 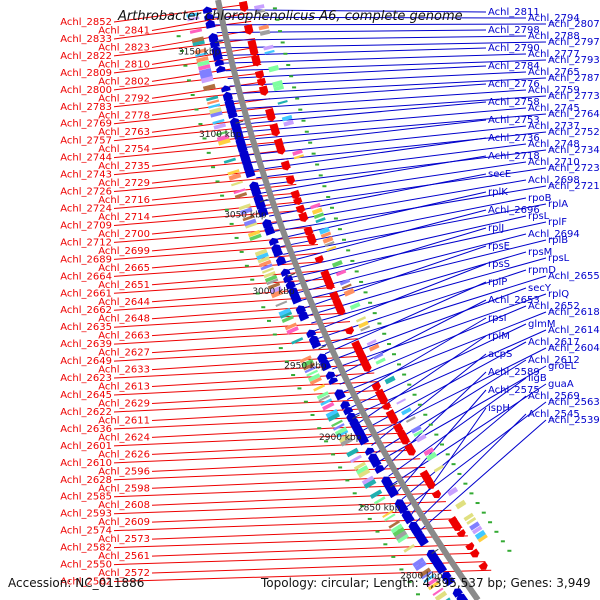 I want to click on gene-label-right: Achl_2797, so click(x=574, y=42).